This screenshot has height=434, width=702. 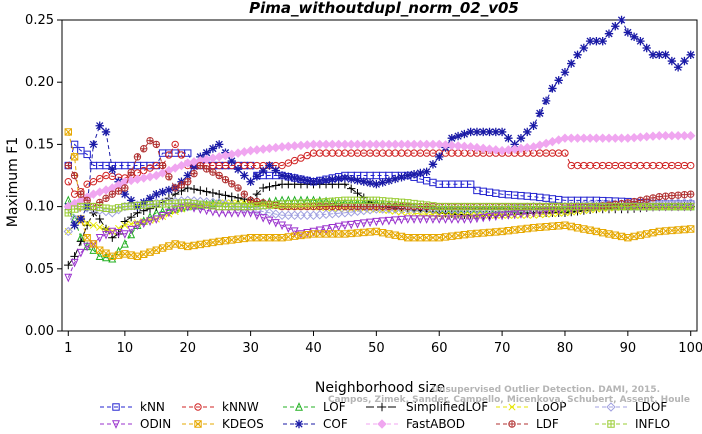 I want to click on legend-label-loop: LoOP, so click(x=551, y=407).